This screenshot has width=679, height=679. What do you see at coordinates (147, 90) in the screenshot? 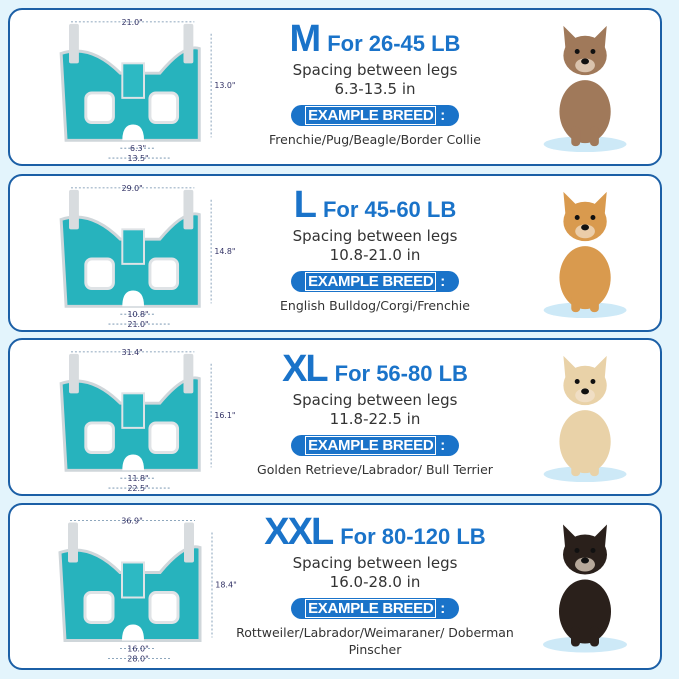
I see `sling-diagram: 21.0" 13.0" 6.3" 13.5"` at bounding box center [147, 90].